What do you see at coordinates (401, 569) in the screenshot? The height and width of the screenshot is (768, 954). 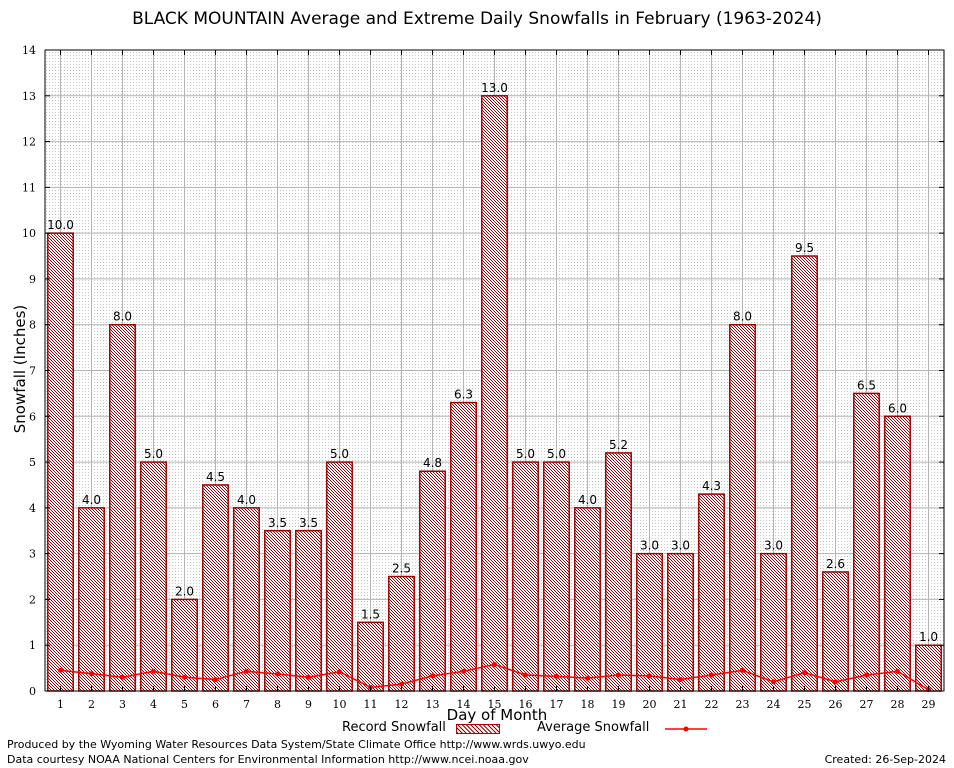 I see `bar-label-day-12: 2.5` at bounding box center [401, 569].